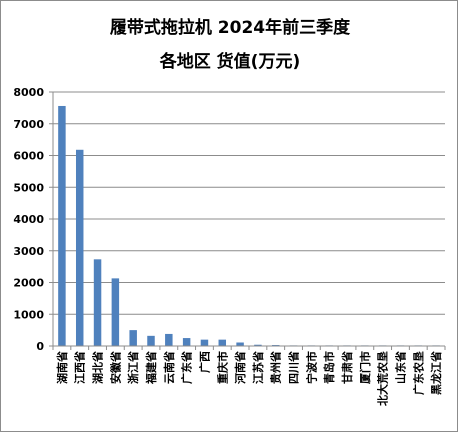 This screenshot has width=458, height=432. What do you see at coordinates (28, 92) in the screenshot?
I see `y-tick-label: 8000` at bounding box center [28, 92].